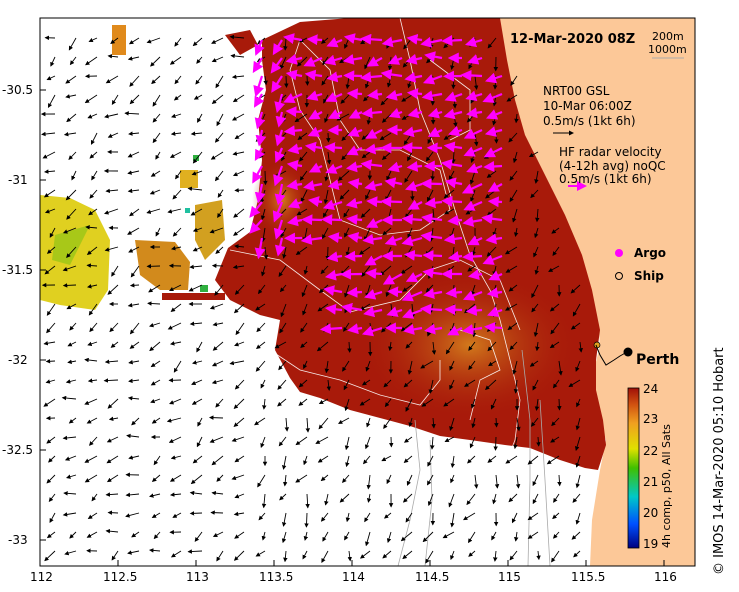 This screenshot has height=592, width=739. I want to click on x-tick-label: 113.5, so click(276, 577).